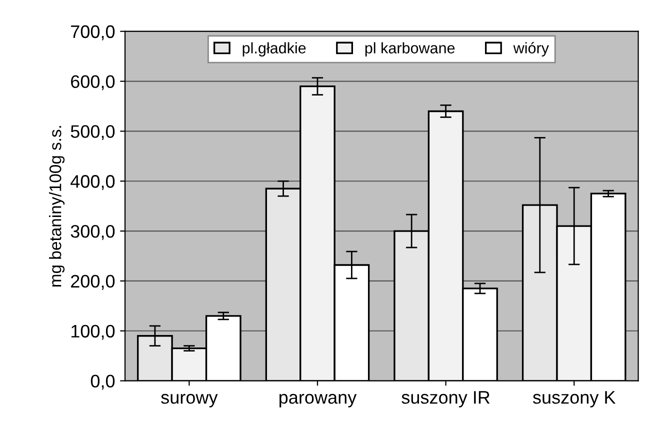 This screenshot has height=448, width=658. What do you see at coordinates (92, 182) in the screenshot?
I see `y-tick-label: 400,0` at bounding box center [92, 182].